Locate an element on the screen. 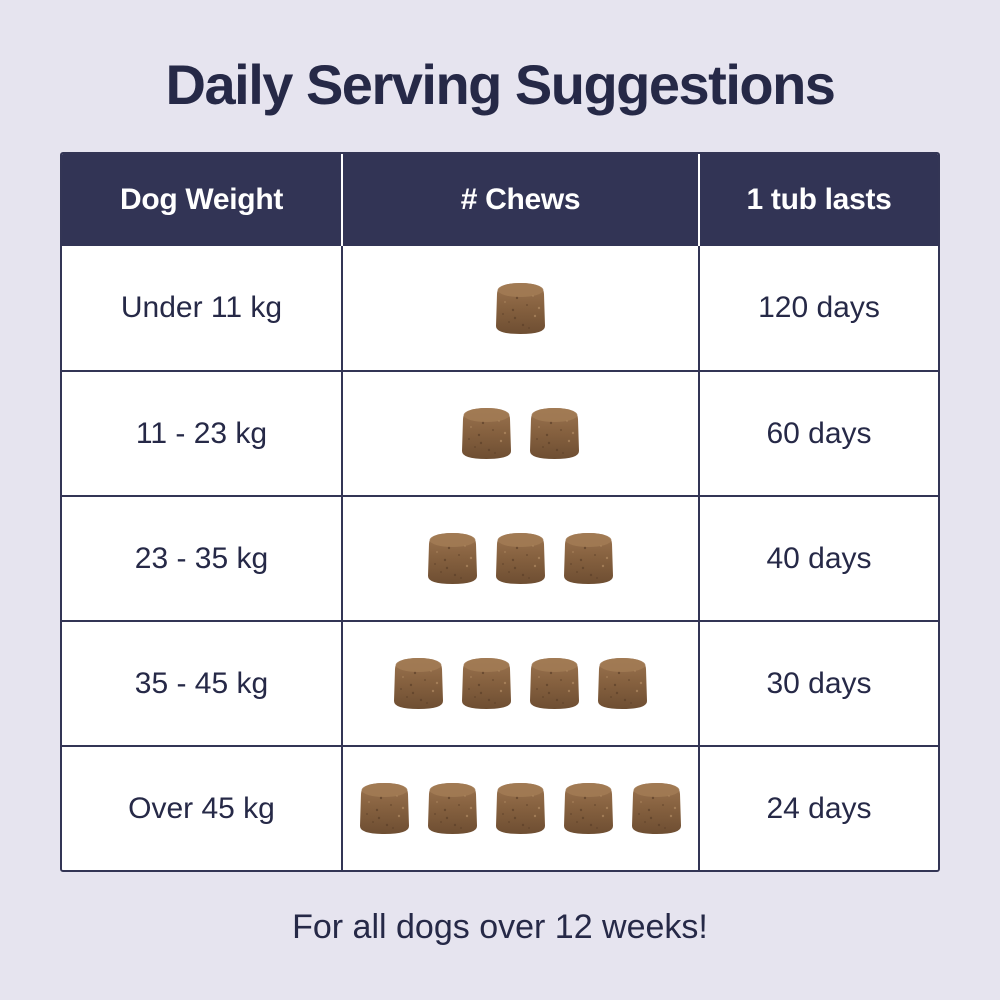 The height and width of the screenshot is (1000, 1000). header-tub-lasts: 1 tub lasts is located at coordinates (819, 199).